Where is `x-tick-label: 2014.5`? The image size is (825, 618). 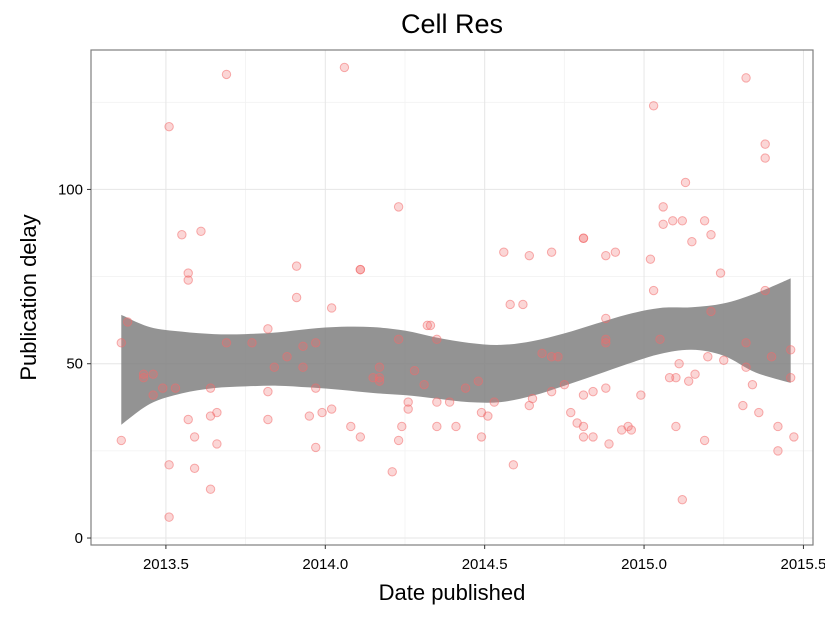
x-tick-label: 2014.5 is located at coordinates (485, 564).